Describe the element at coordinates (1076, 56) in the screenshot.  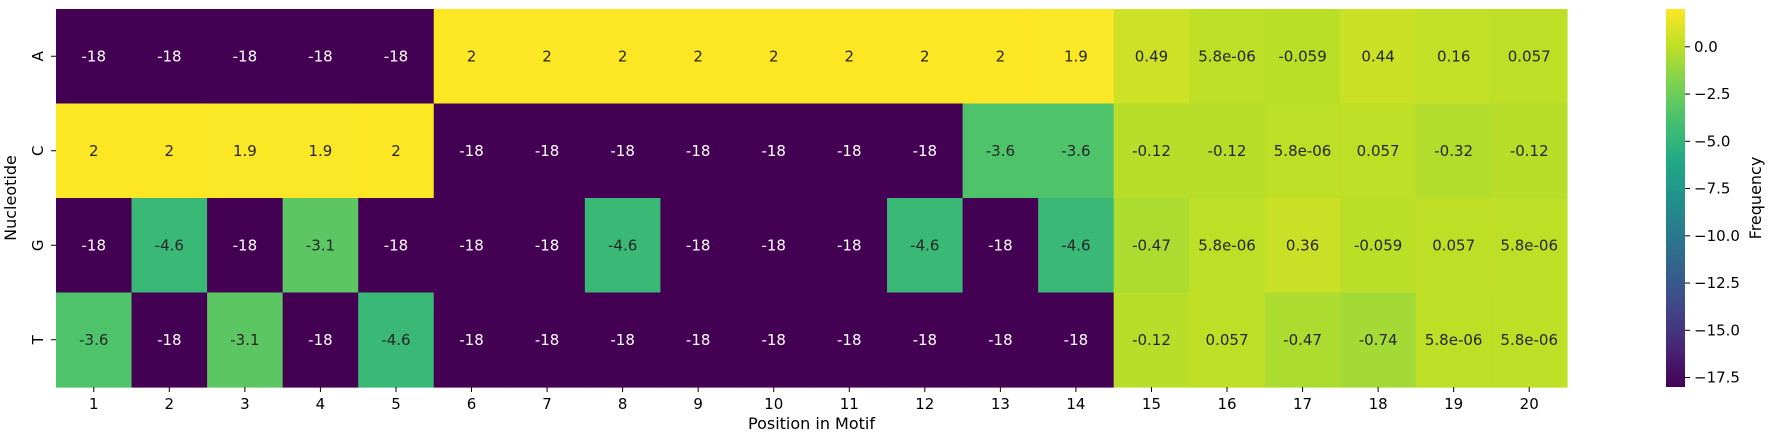
I see `cell-value-label: 1.9` at that location.